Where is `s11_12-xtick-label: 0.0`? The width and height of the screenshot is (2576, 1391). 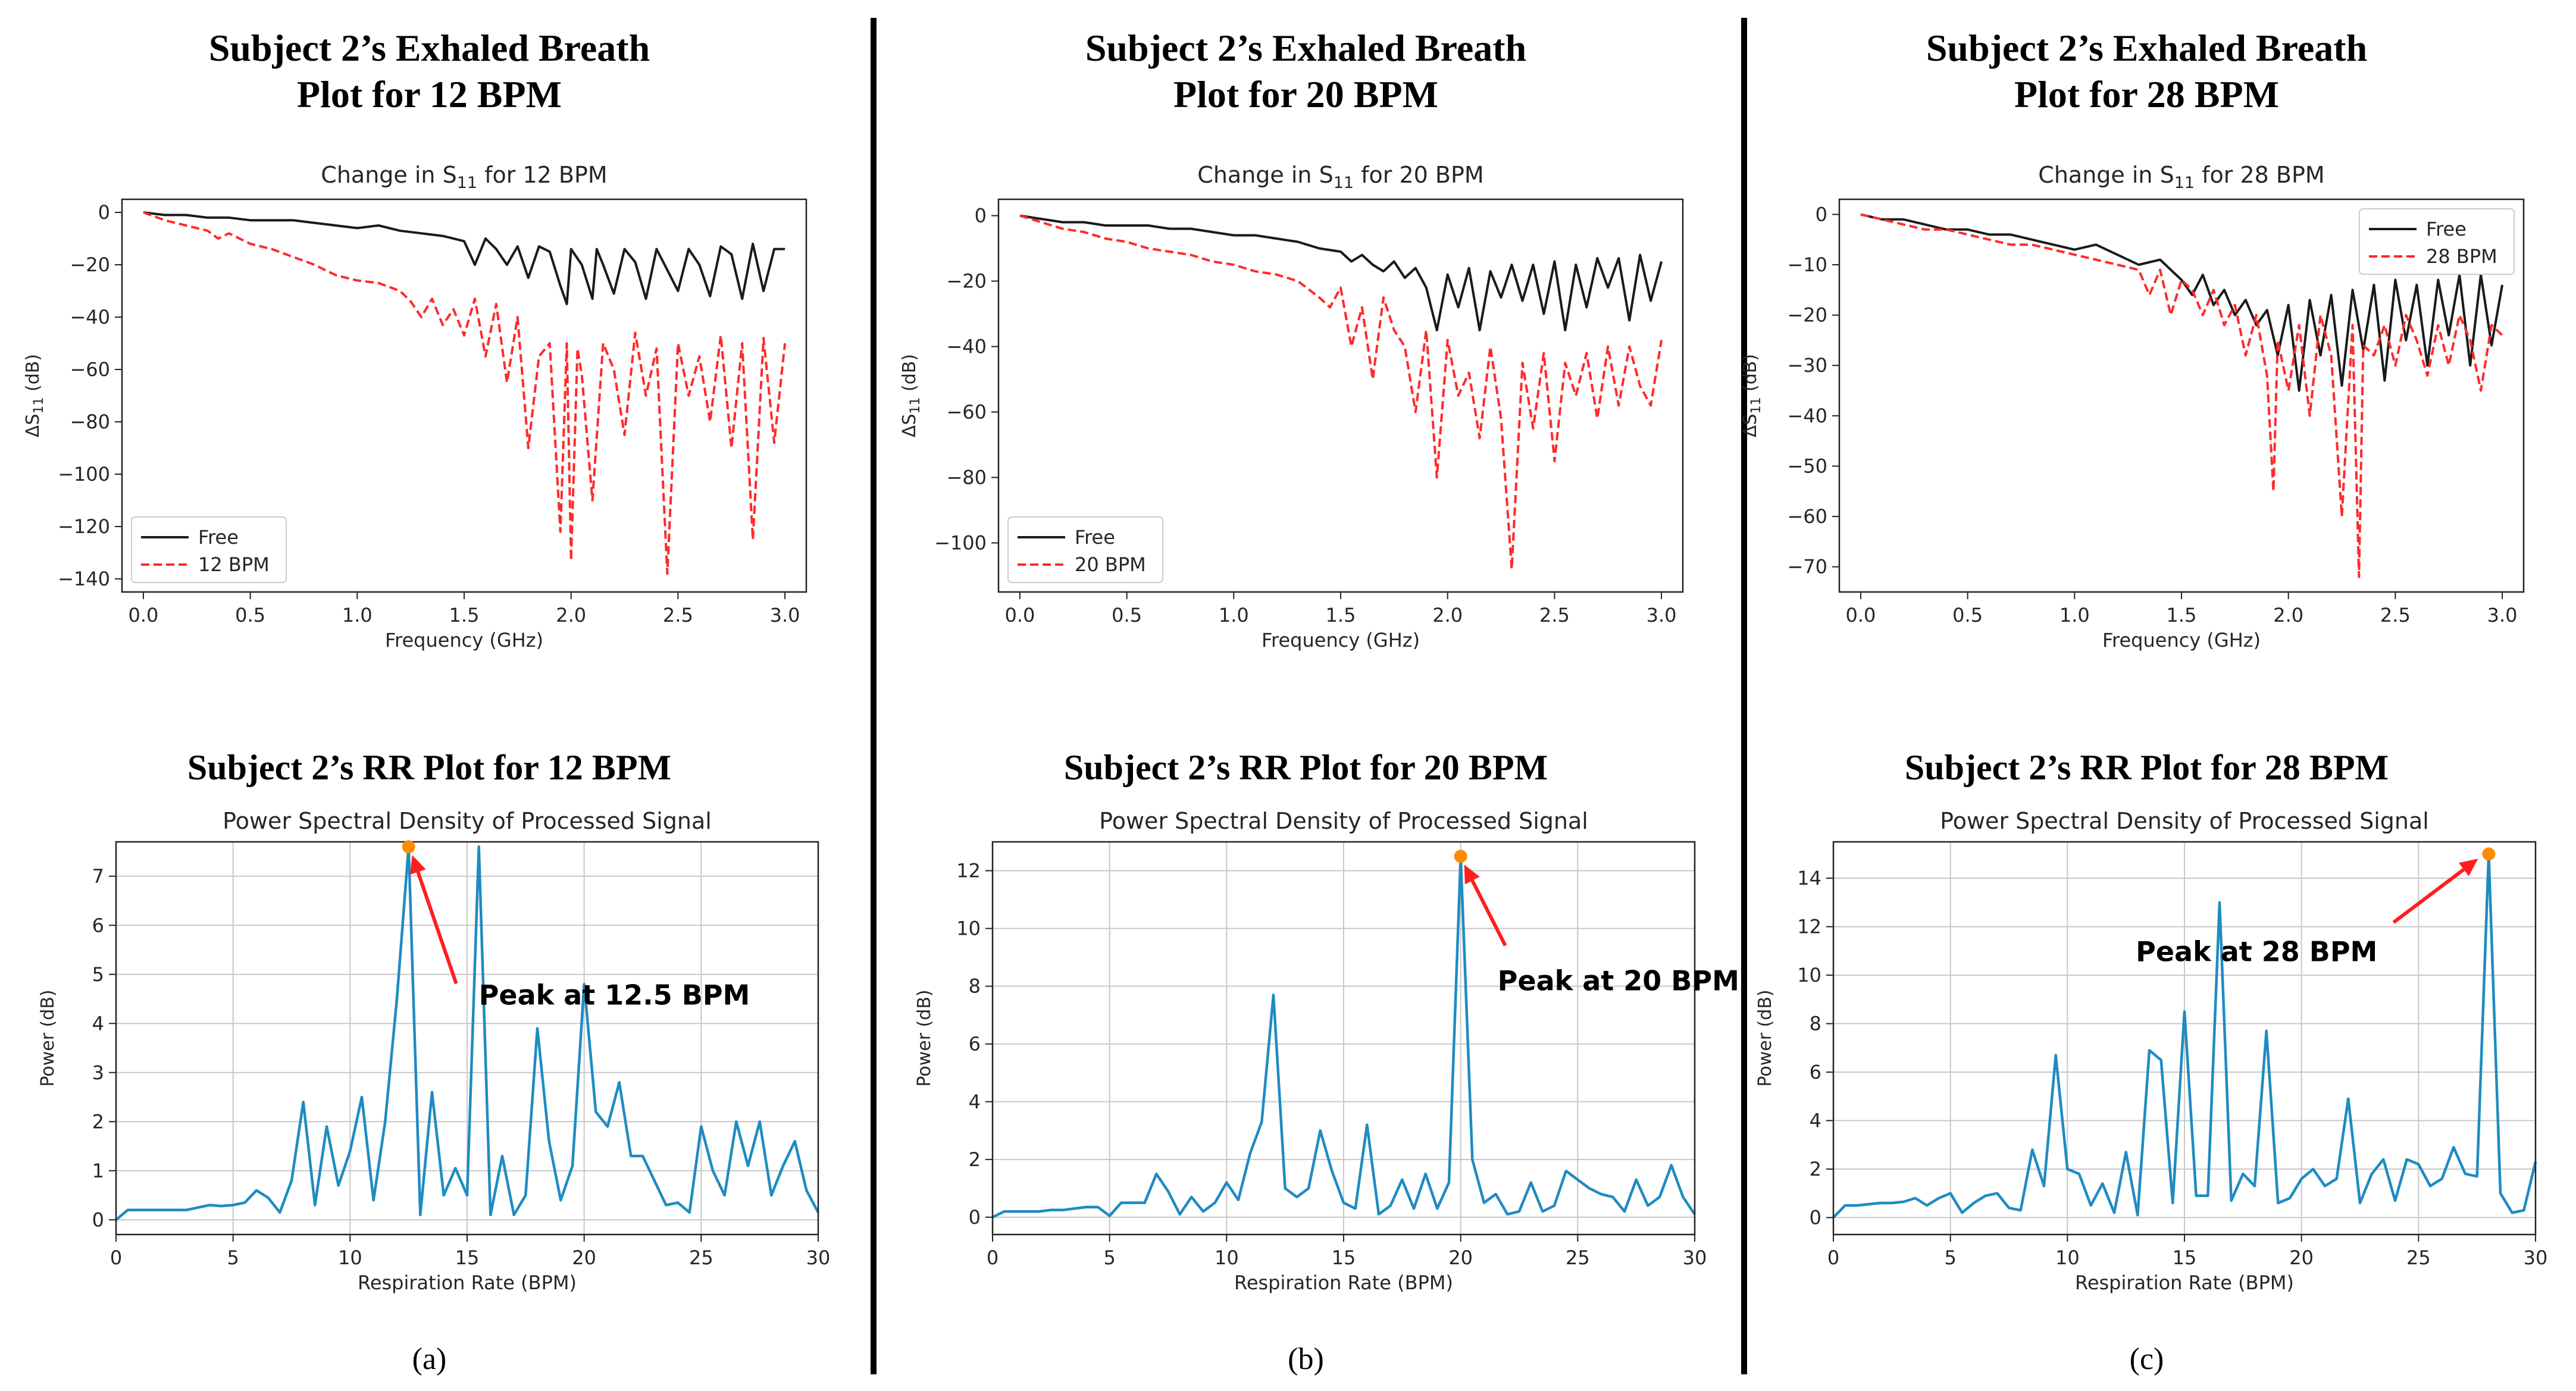
s11_12-xtick-label: 0.0 is located at coordinates (143, 615).